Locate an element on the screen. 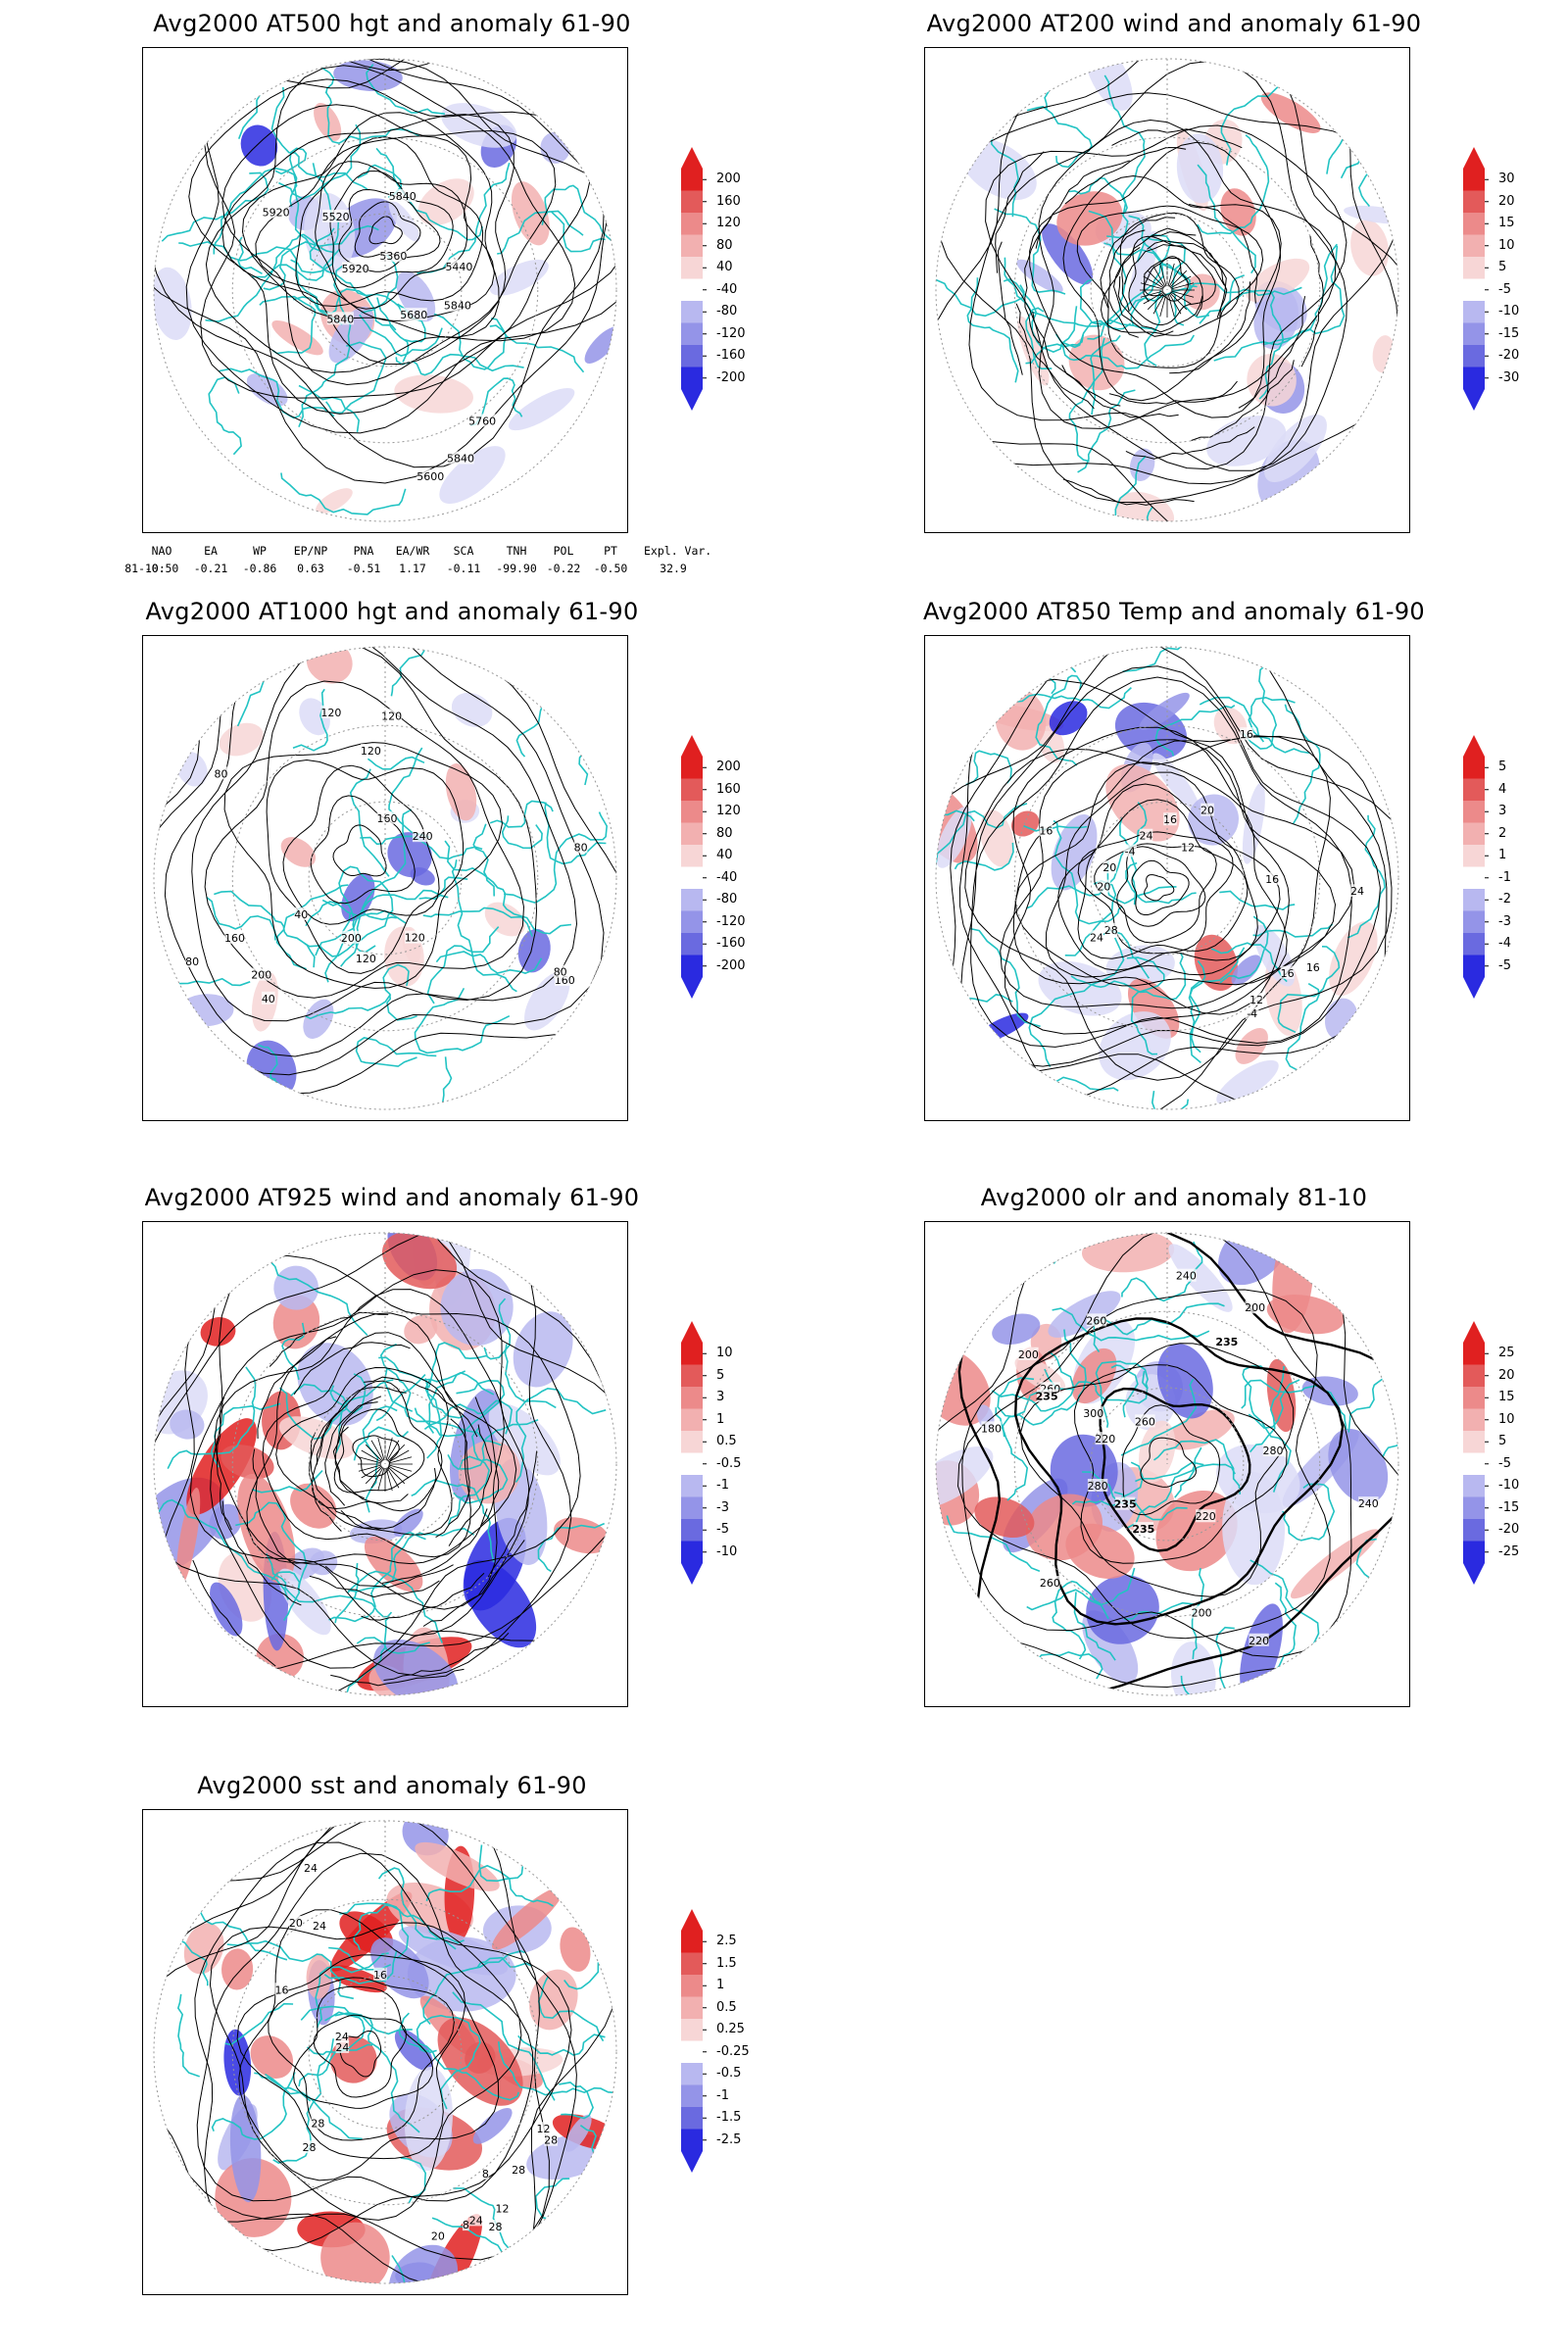  colorbar-tick-label: 80 is located at coordinates (724, 245).